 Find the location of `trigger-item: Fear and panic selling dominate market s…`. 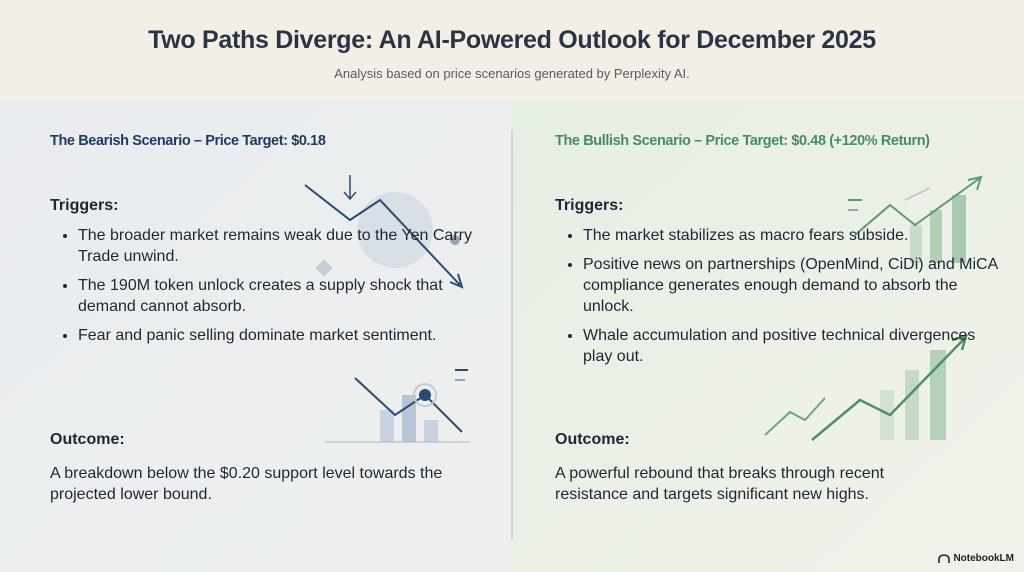

trigger-item: Fear and panic selling dominate market s… is located at coordinates (279, 335).